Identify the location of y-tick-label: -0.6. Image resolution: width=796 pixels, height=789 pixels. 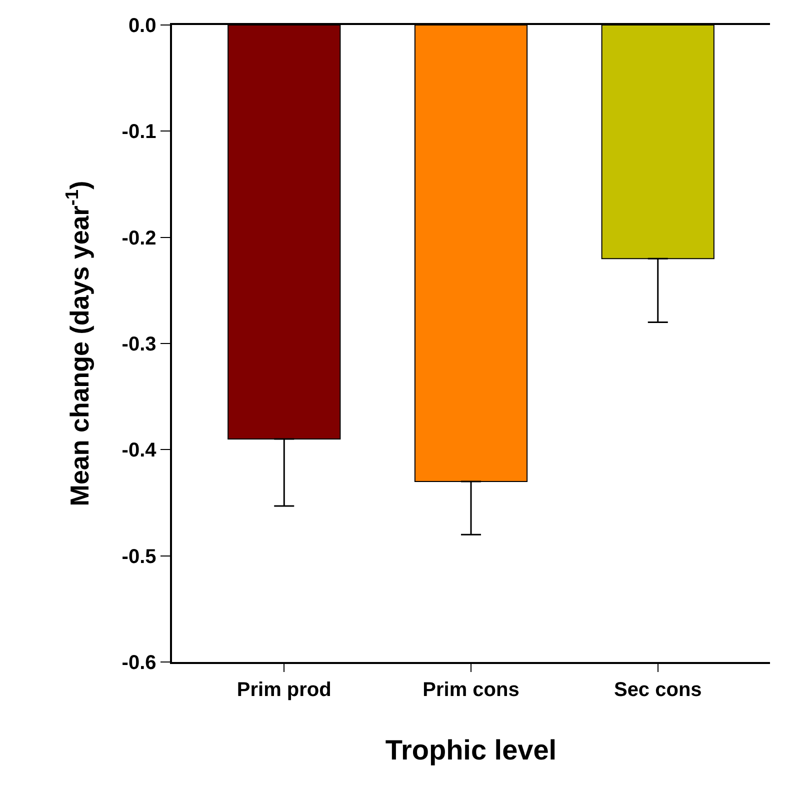
(139, 663).